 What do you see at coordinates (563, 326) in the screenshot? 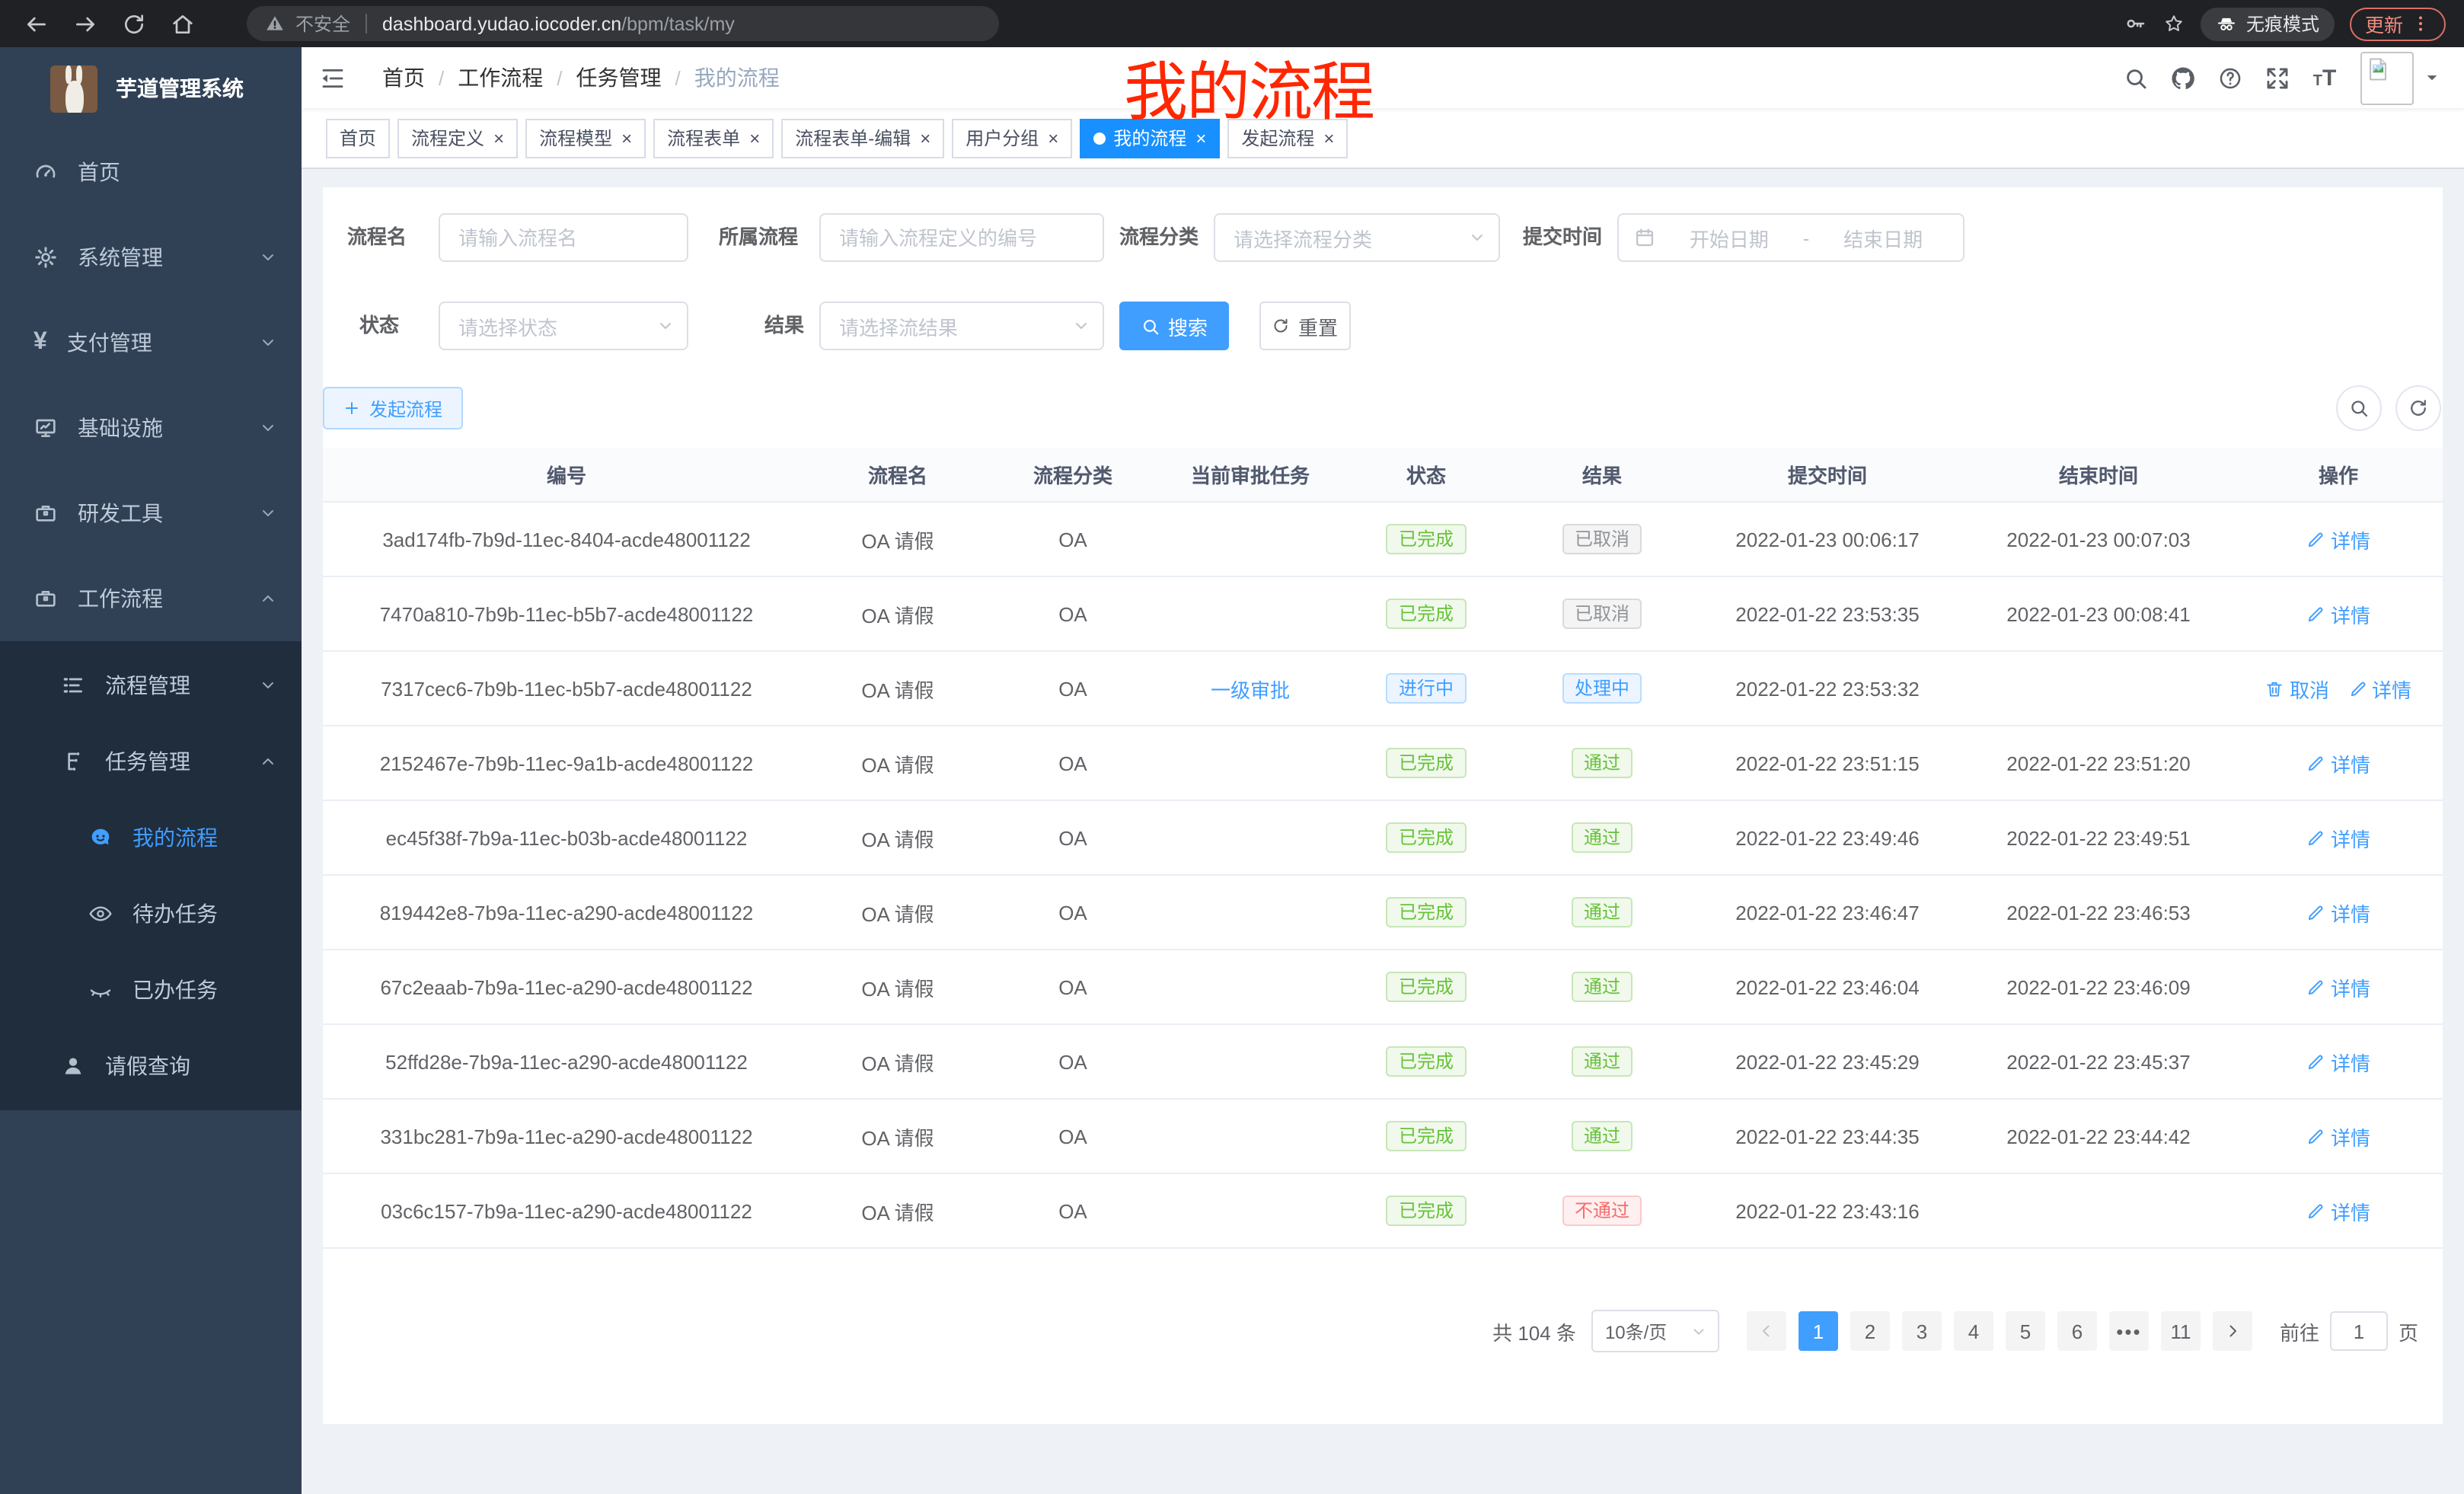
I see `status-select: 请选择状态` at bounding box center [563, 326].